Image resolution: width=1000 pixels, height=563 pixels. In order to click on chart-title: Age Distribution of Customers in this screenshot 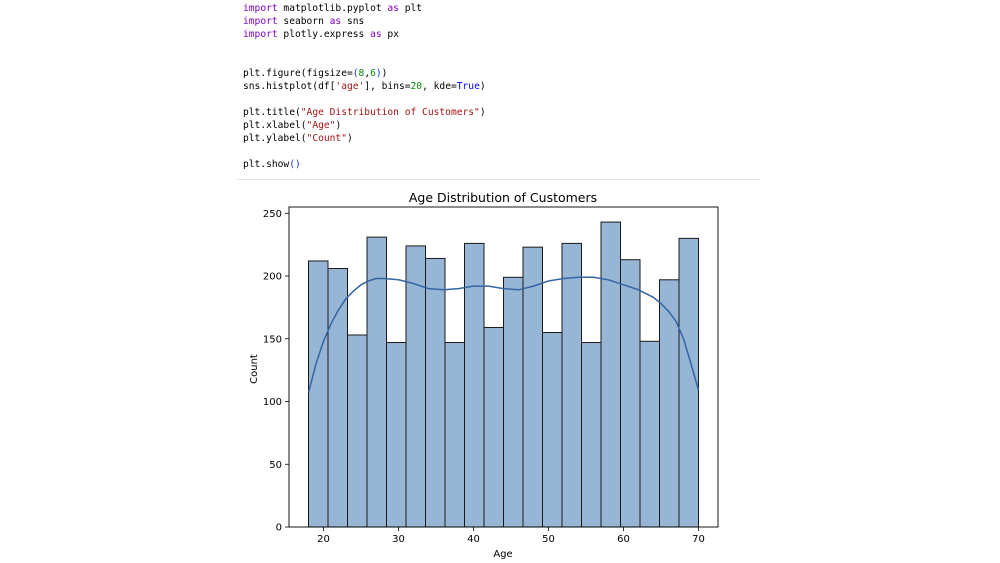, I will do `click(503, 197)`.